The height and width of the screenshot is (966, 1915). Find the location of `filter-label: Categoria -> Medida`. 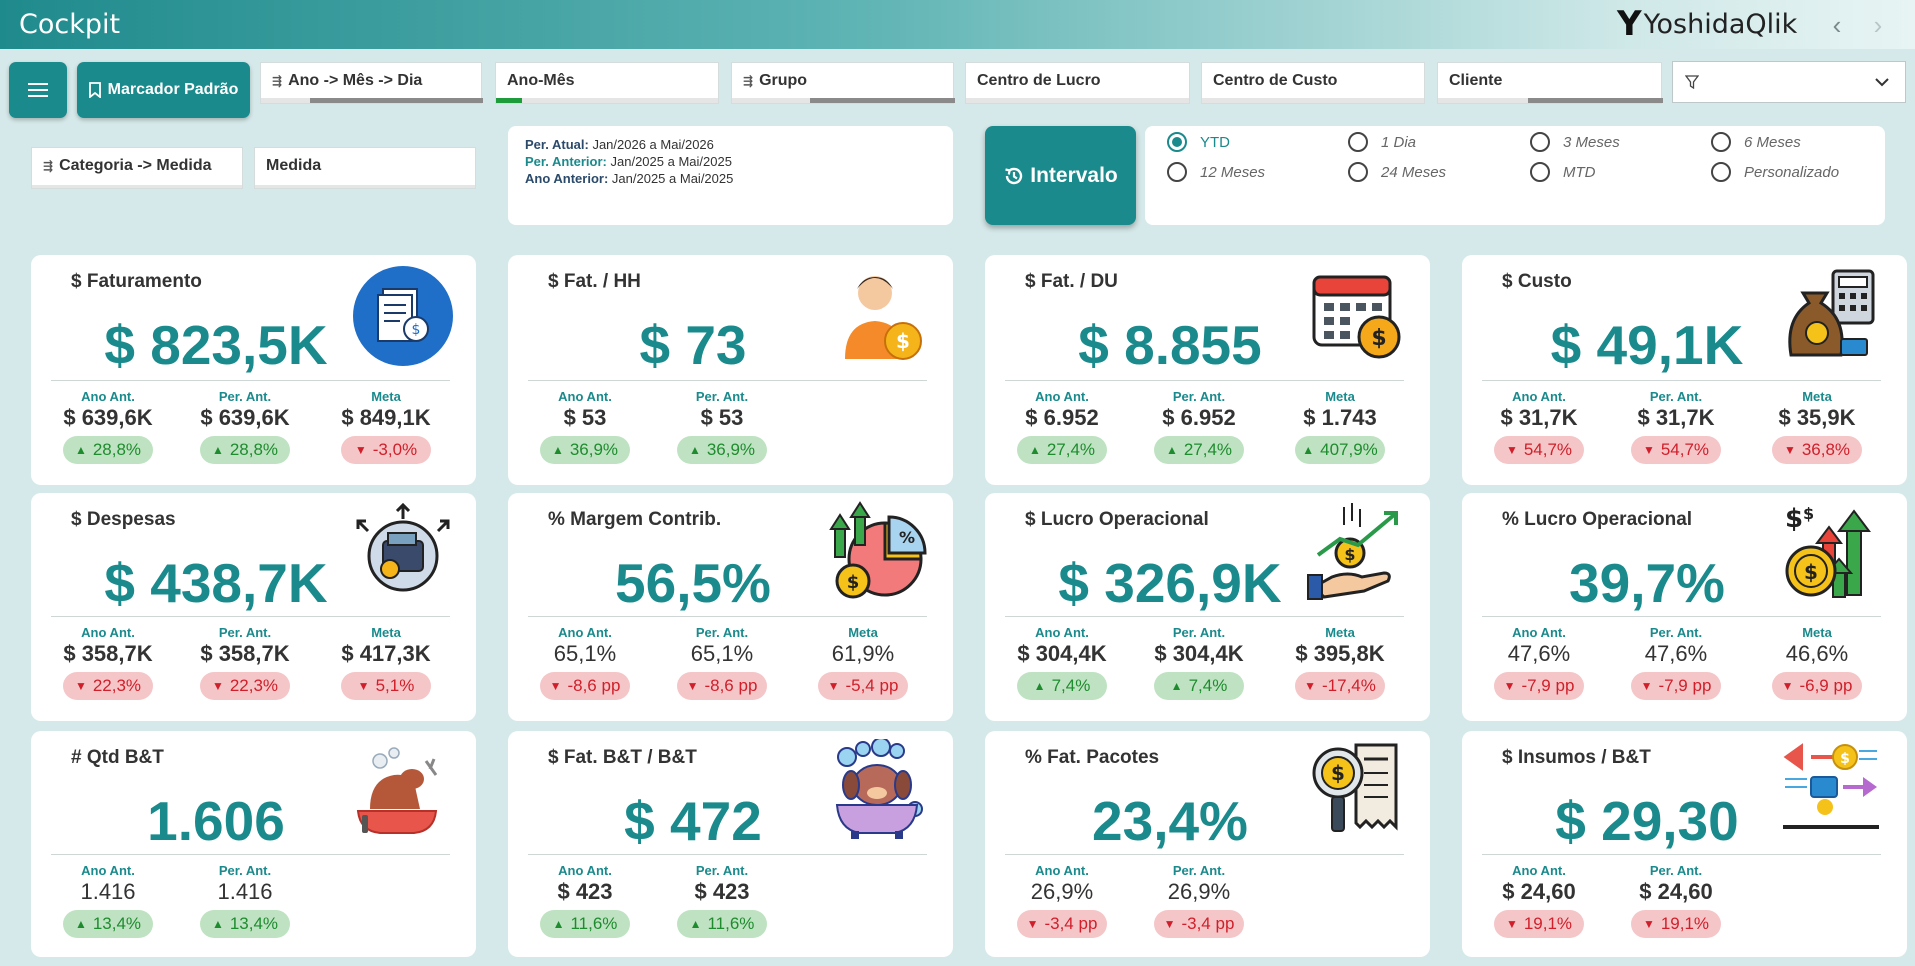

filter-label: Categoria -> Medida is located at coordinates (135, 165).